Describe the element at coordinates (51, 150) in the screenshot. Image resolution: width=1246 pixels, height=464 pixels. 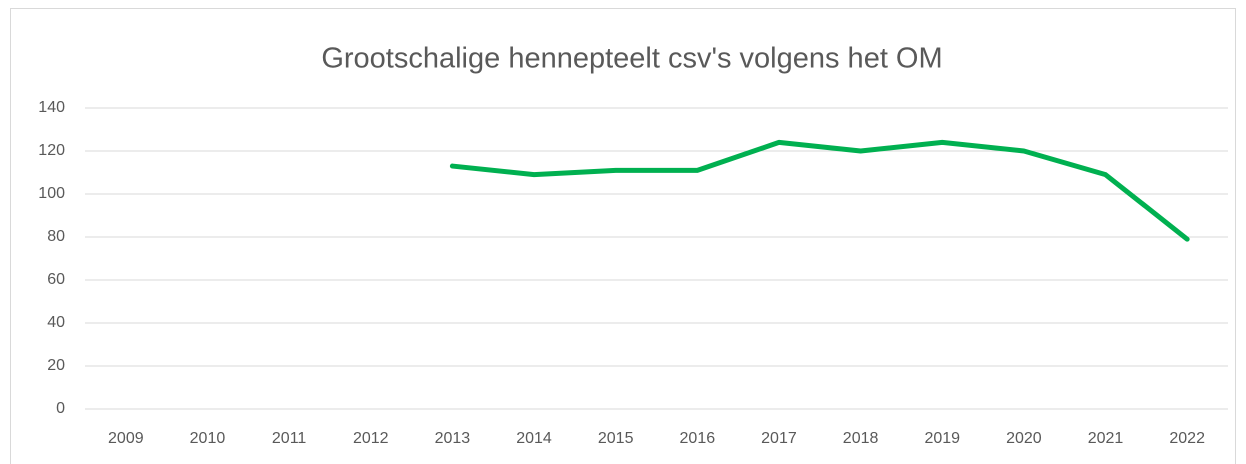
I see `y-tick-label: 120` at that location.